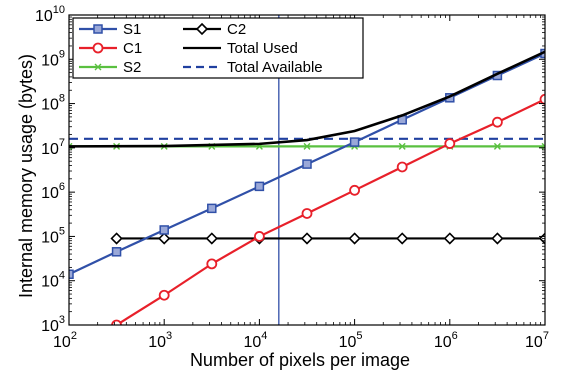 Image resolution: width=569 pixels, height=377 pixels. What do you see at coordinates (53, 280) in the screenshot?
I see `y-tick-label: 10⁴` at bounding box center [53, 280].